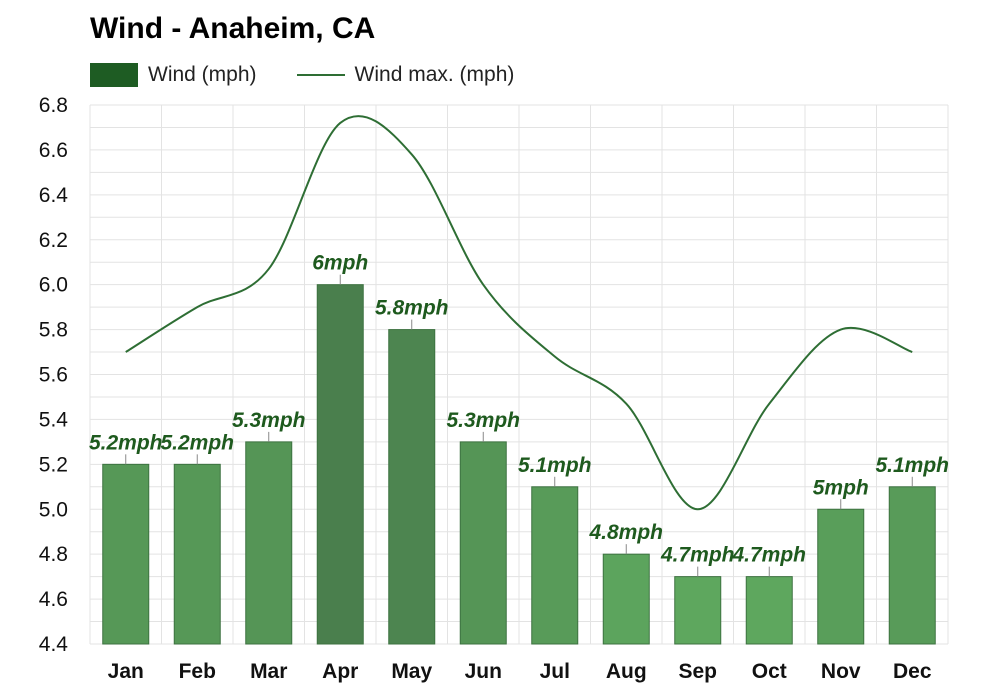 The width and height of the screenshot is (1000, 700). What do you see at coordinates (340, 464) in the screenshot?
I see `bar-apr` at bounding box center [340, 464].